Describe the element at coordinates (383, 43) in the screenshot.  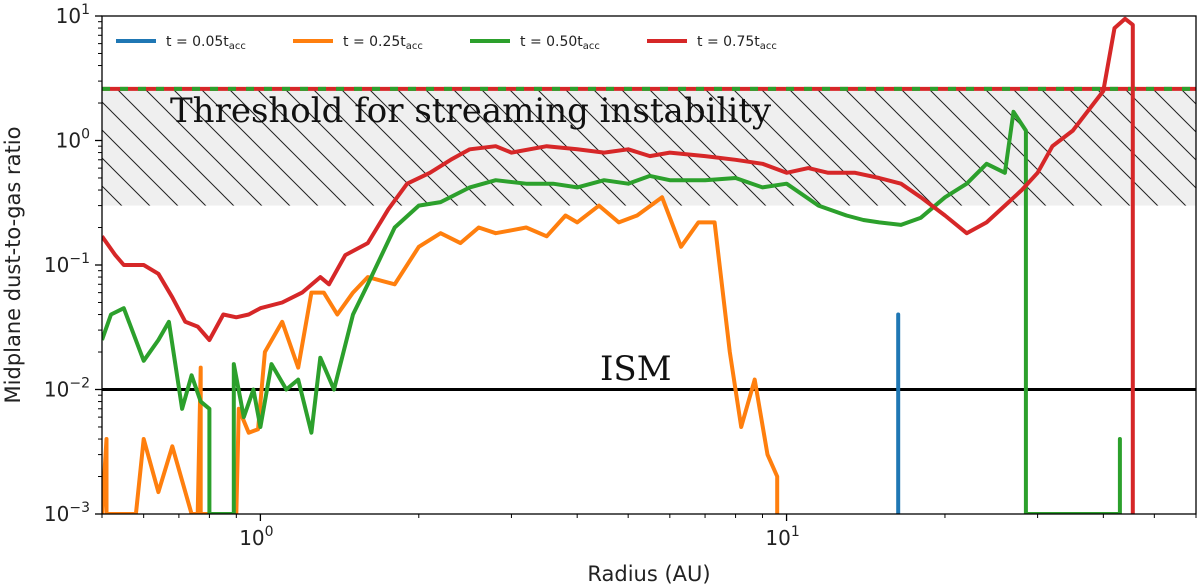
I see `legend-label-2: t = 0.25tacc` at that location.